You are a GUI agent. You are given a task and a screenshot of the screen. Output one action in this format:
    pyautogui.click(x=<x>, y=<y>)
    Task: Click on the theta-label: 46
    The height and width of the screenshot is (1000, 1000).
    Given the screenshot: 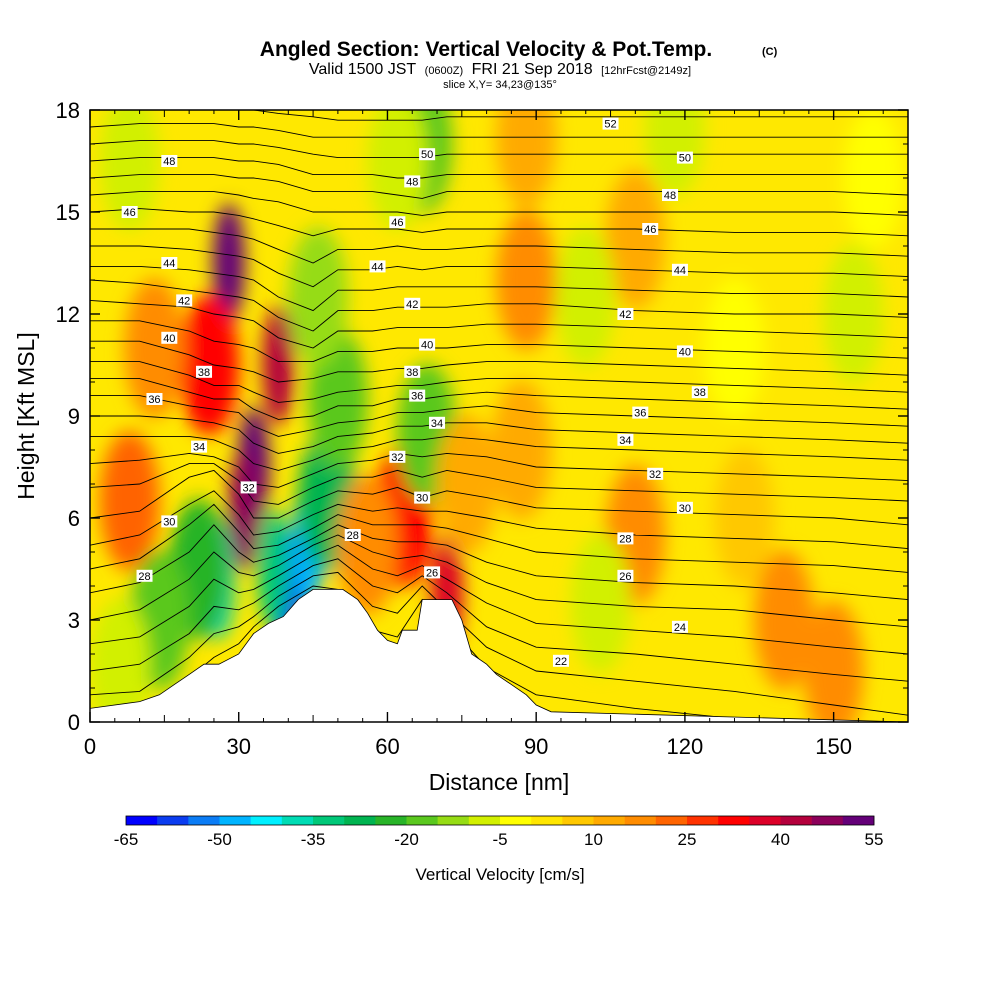 What is the action you would take?
    pyautogui.click(x=650, y=229)
    